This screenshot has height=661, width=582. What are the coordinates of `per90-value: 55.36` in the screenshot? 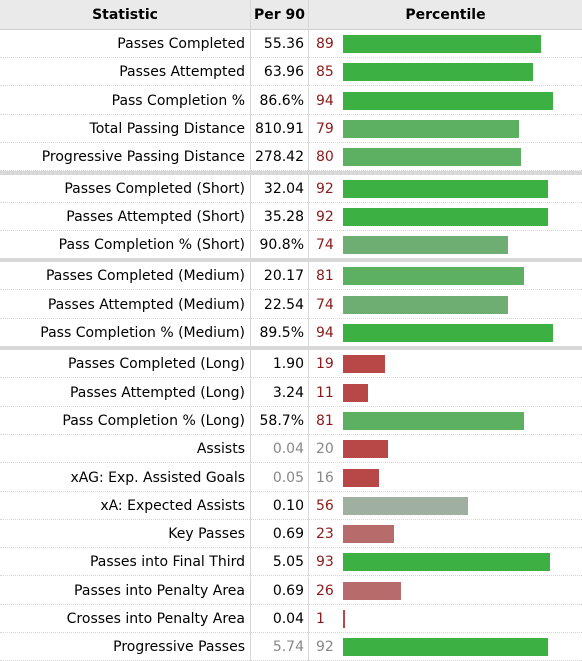 It's located at (280, 44).